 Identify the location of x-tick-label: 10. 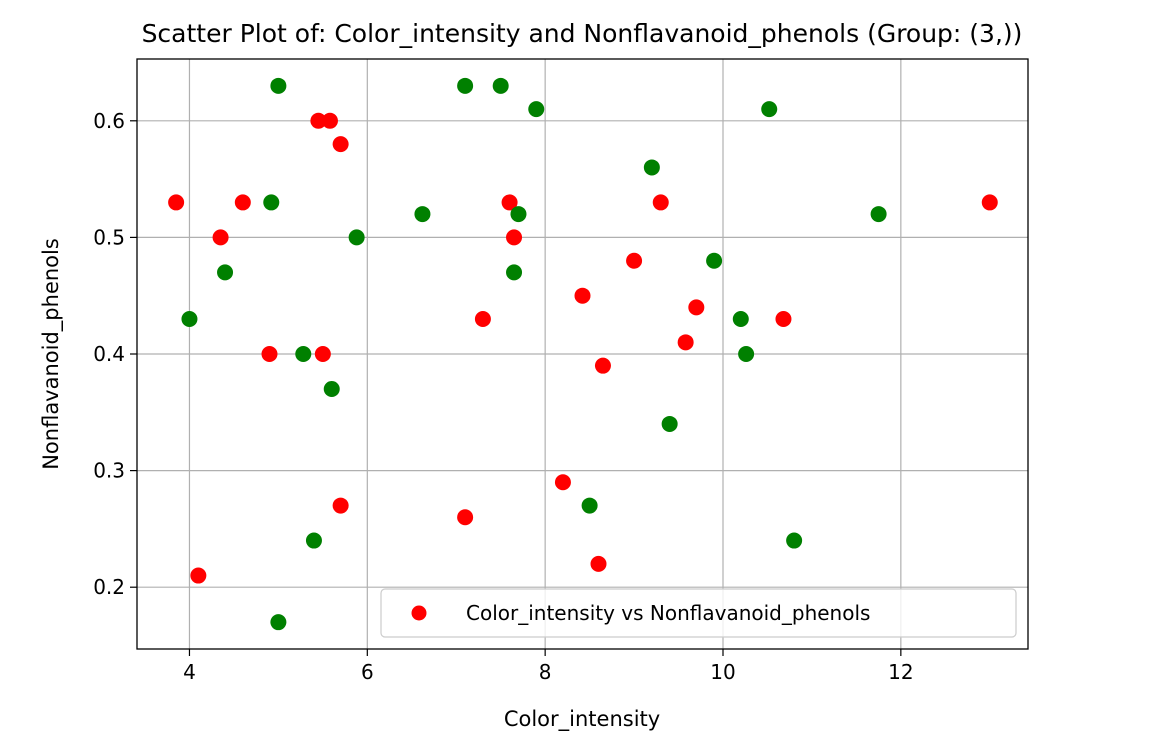
(722, 672).